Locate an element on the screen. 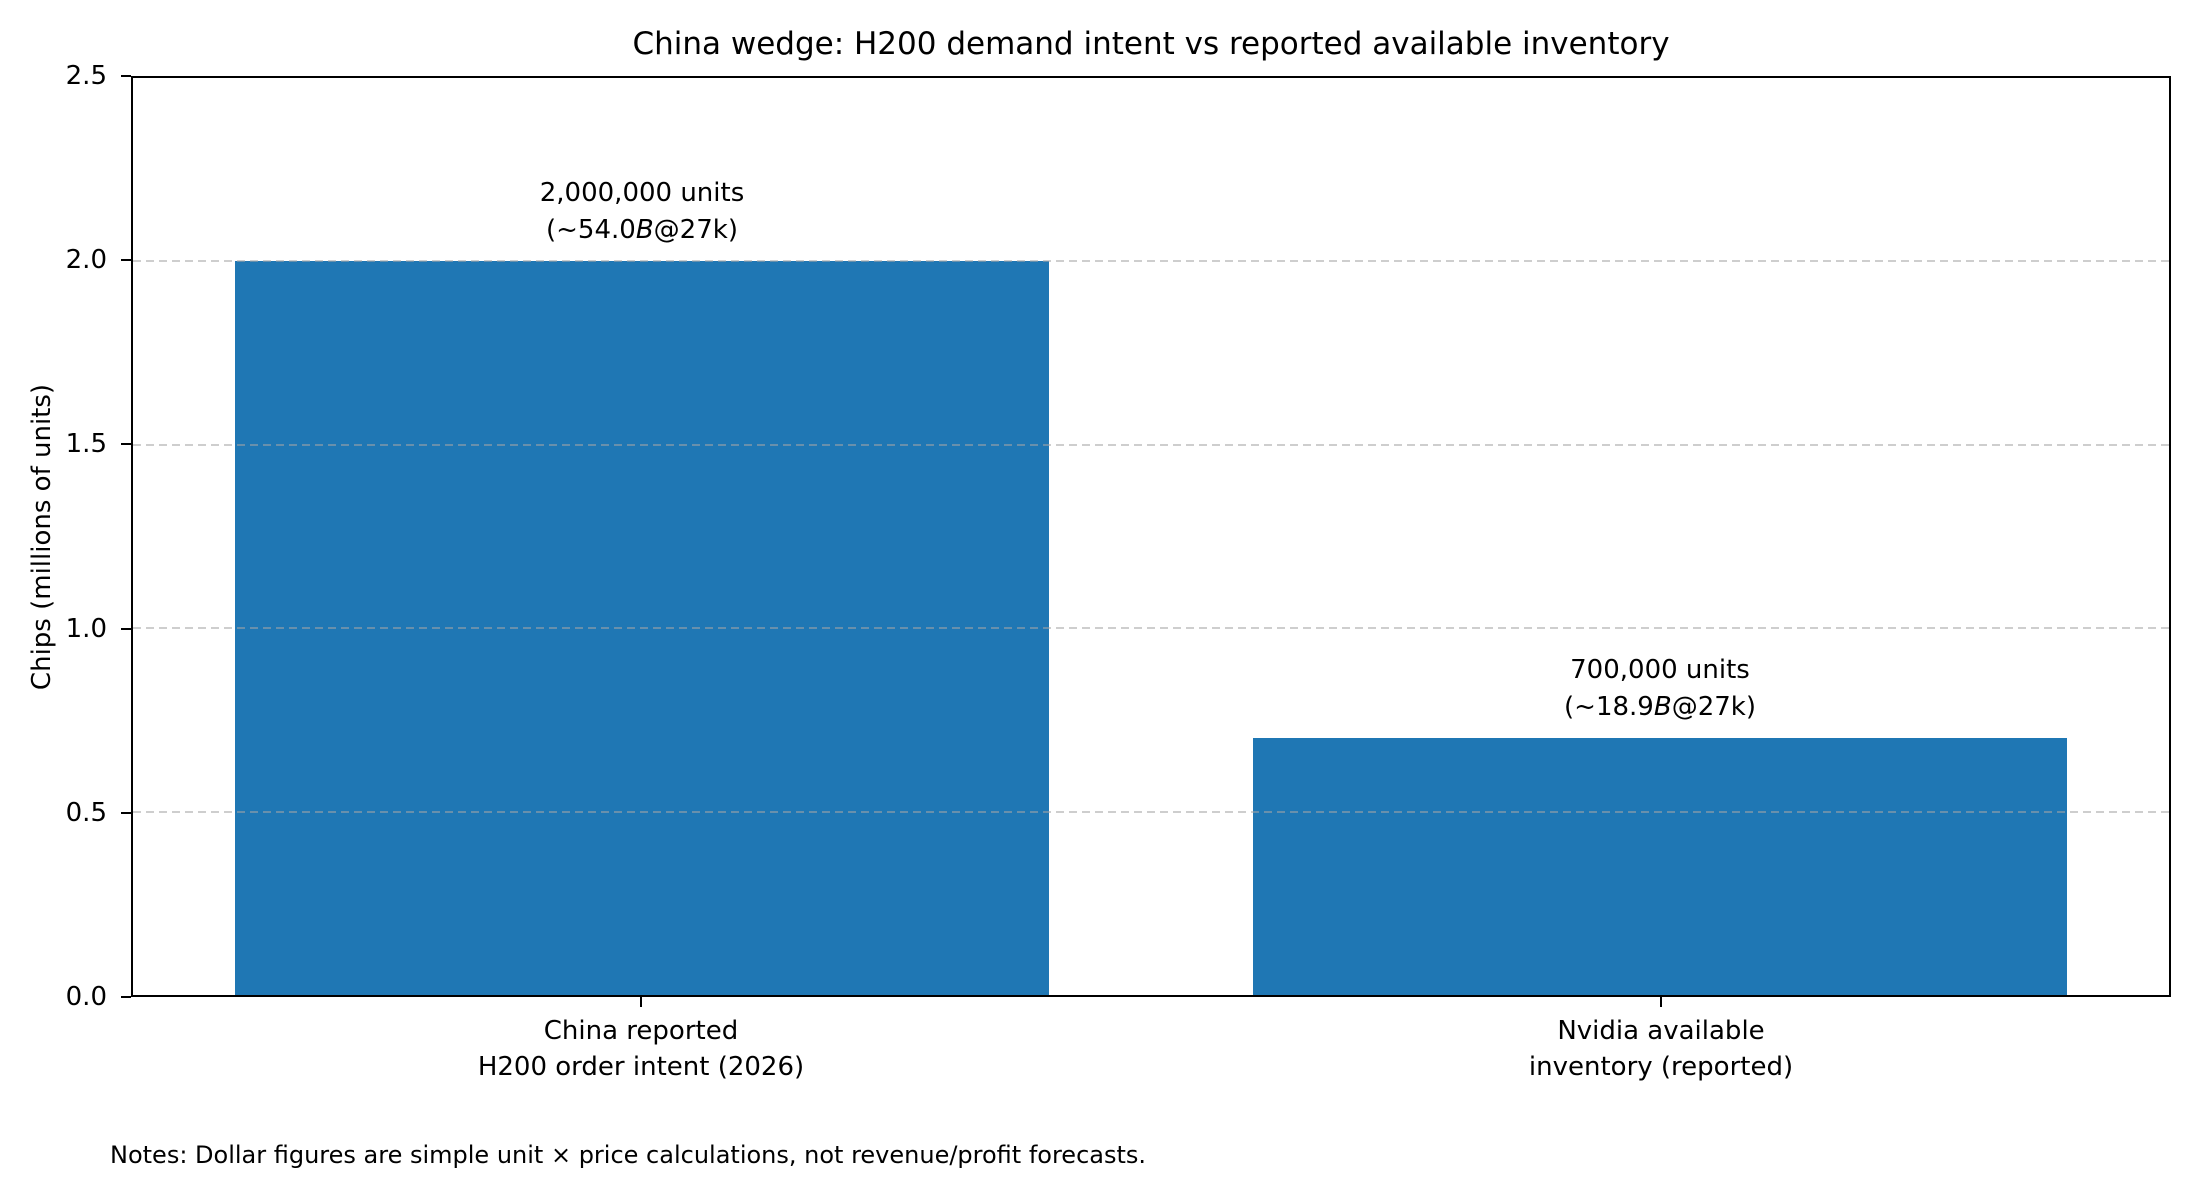 The height and width of the screenshot is (1200, 2200). bar-annotation-units: 2,000,000 units is located at coordinates (642, 193).